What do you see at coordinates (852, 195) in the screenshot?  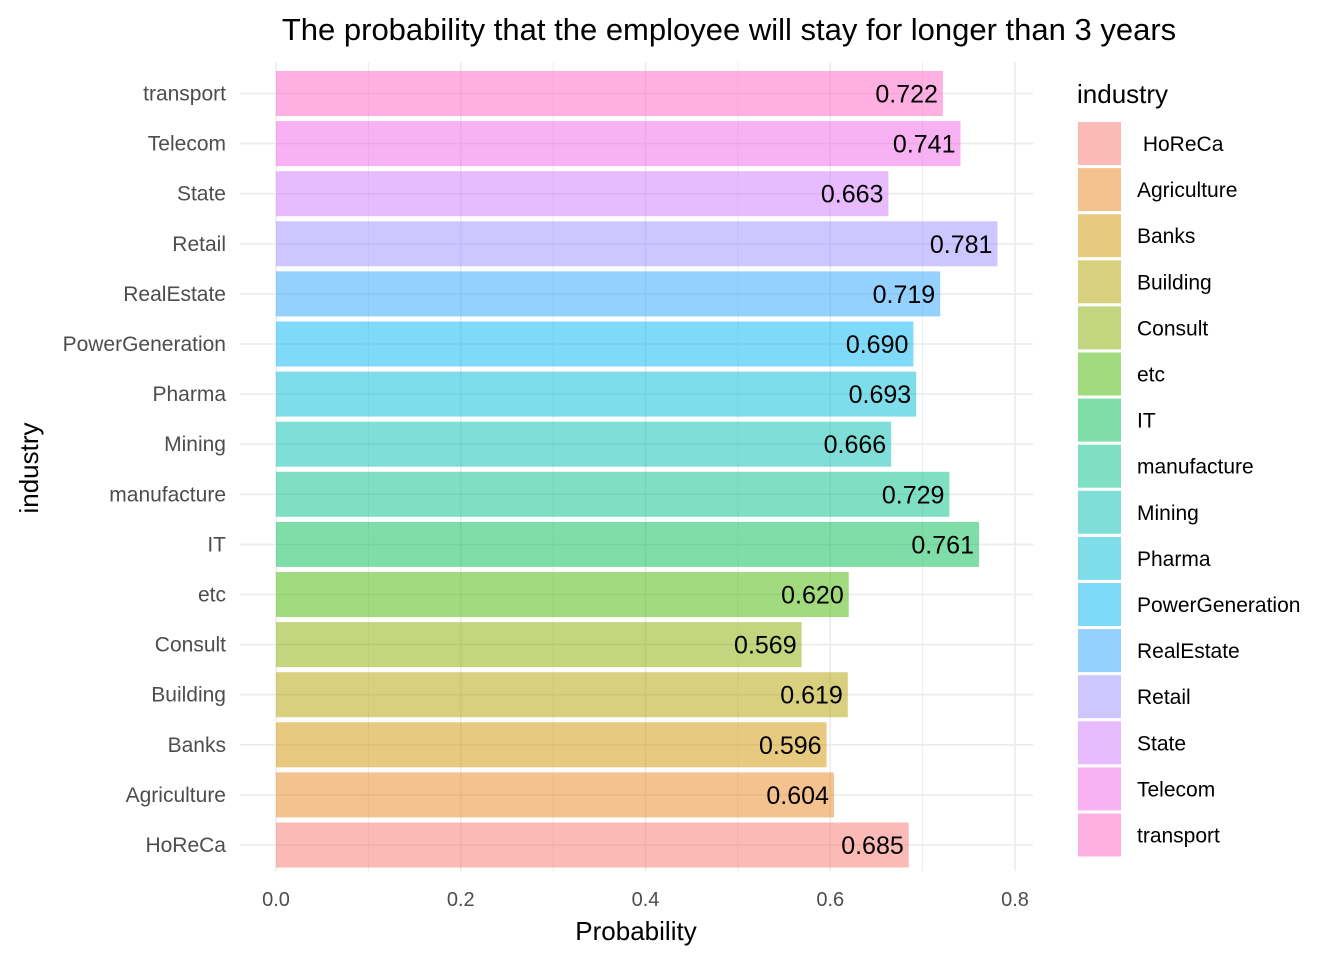 I see `bar-value-label: 0.663` at bounding box center [852, 195].